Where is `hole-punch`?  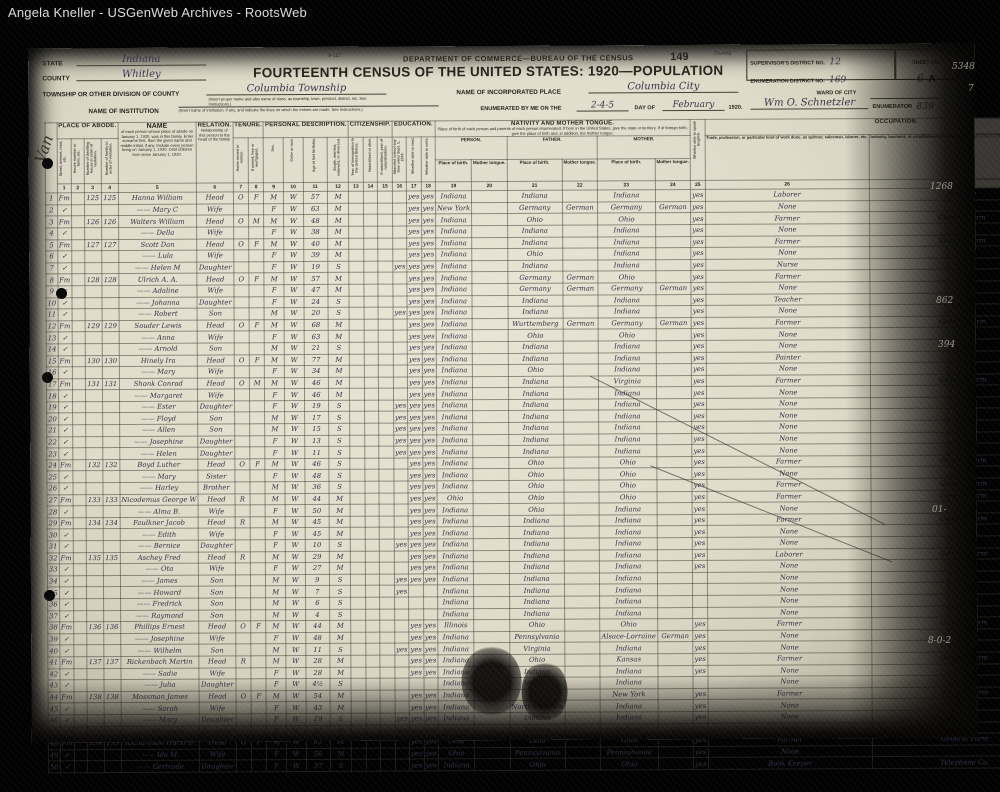 hole-punch is located at coordinates (61, 293).